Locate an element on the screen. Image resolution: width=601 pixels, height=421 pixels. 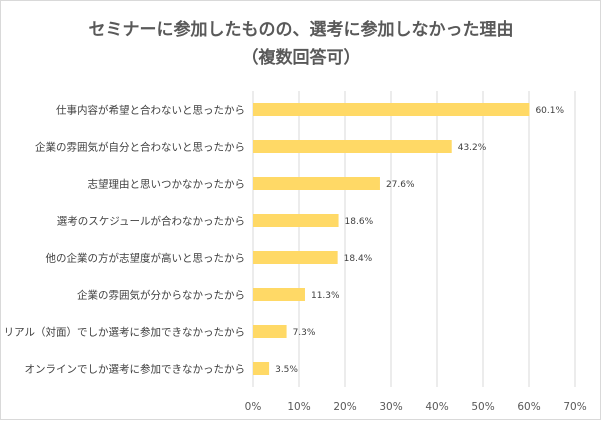
data-label: 27.6% is located at coordinates (400, 185).